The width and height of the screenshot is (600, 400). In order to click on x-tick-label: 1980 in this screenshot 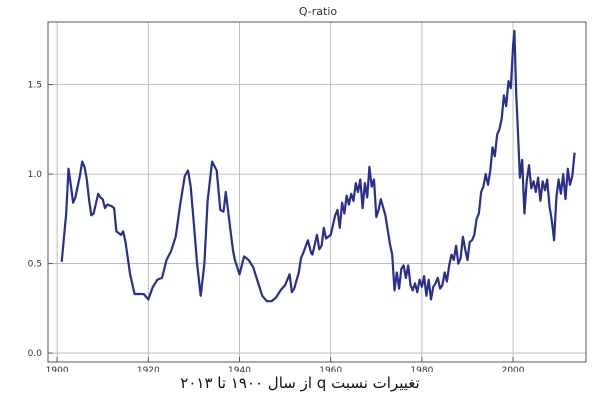, I will do `click(421, 369)`.